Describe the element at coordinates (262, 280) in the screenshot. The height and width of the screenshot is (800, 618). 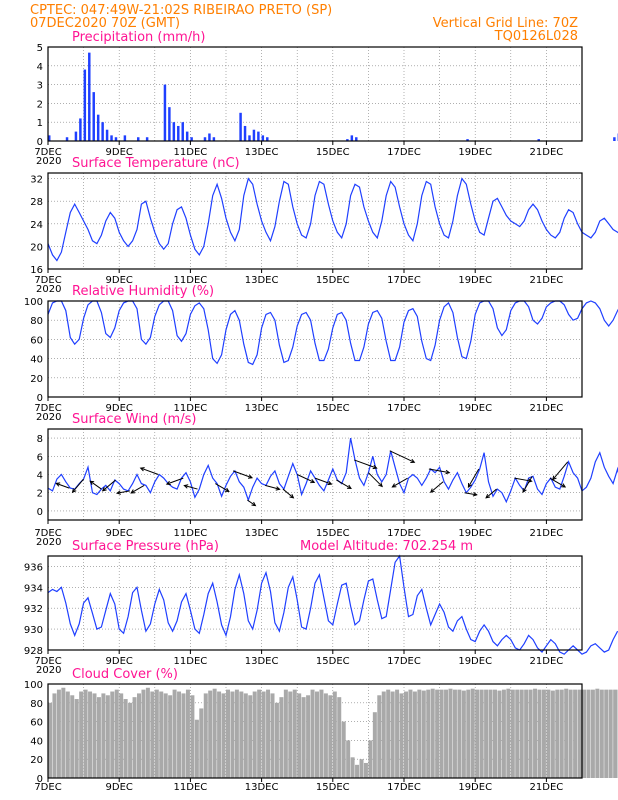
I see `temp-xtick: 13DEC` at that location.